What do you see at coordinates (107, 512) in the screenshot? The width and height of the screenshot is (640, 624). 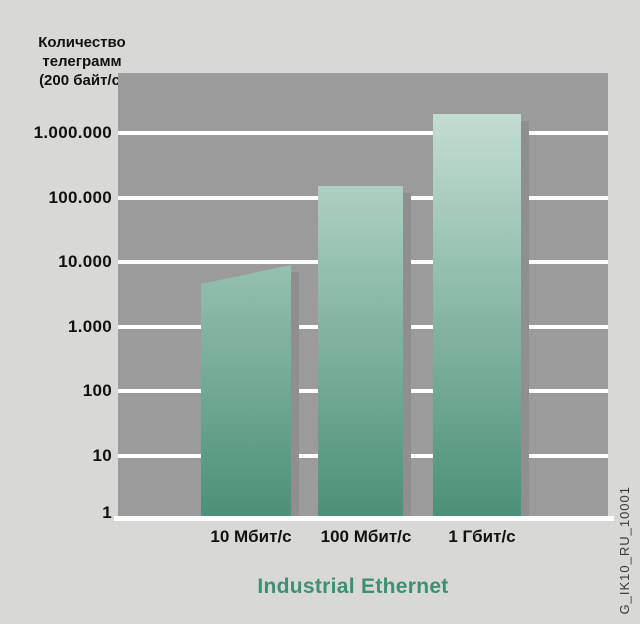 I see `y-tick-label: 1` at bounding box center [107, 512].